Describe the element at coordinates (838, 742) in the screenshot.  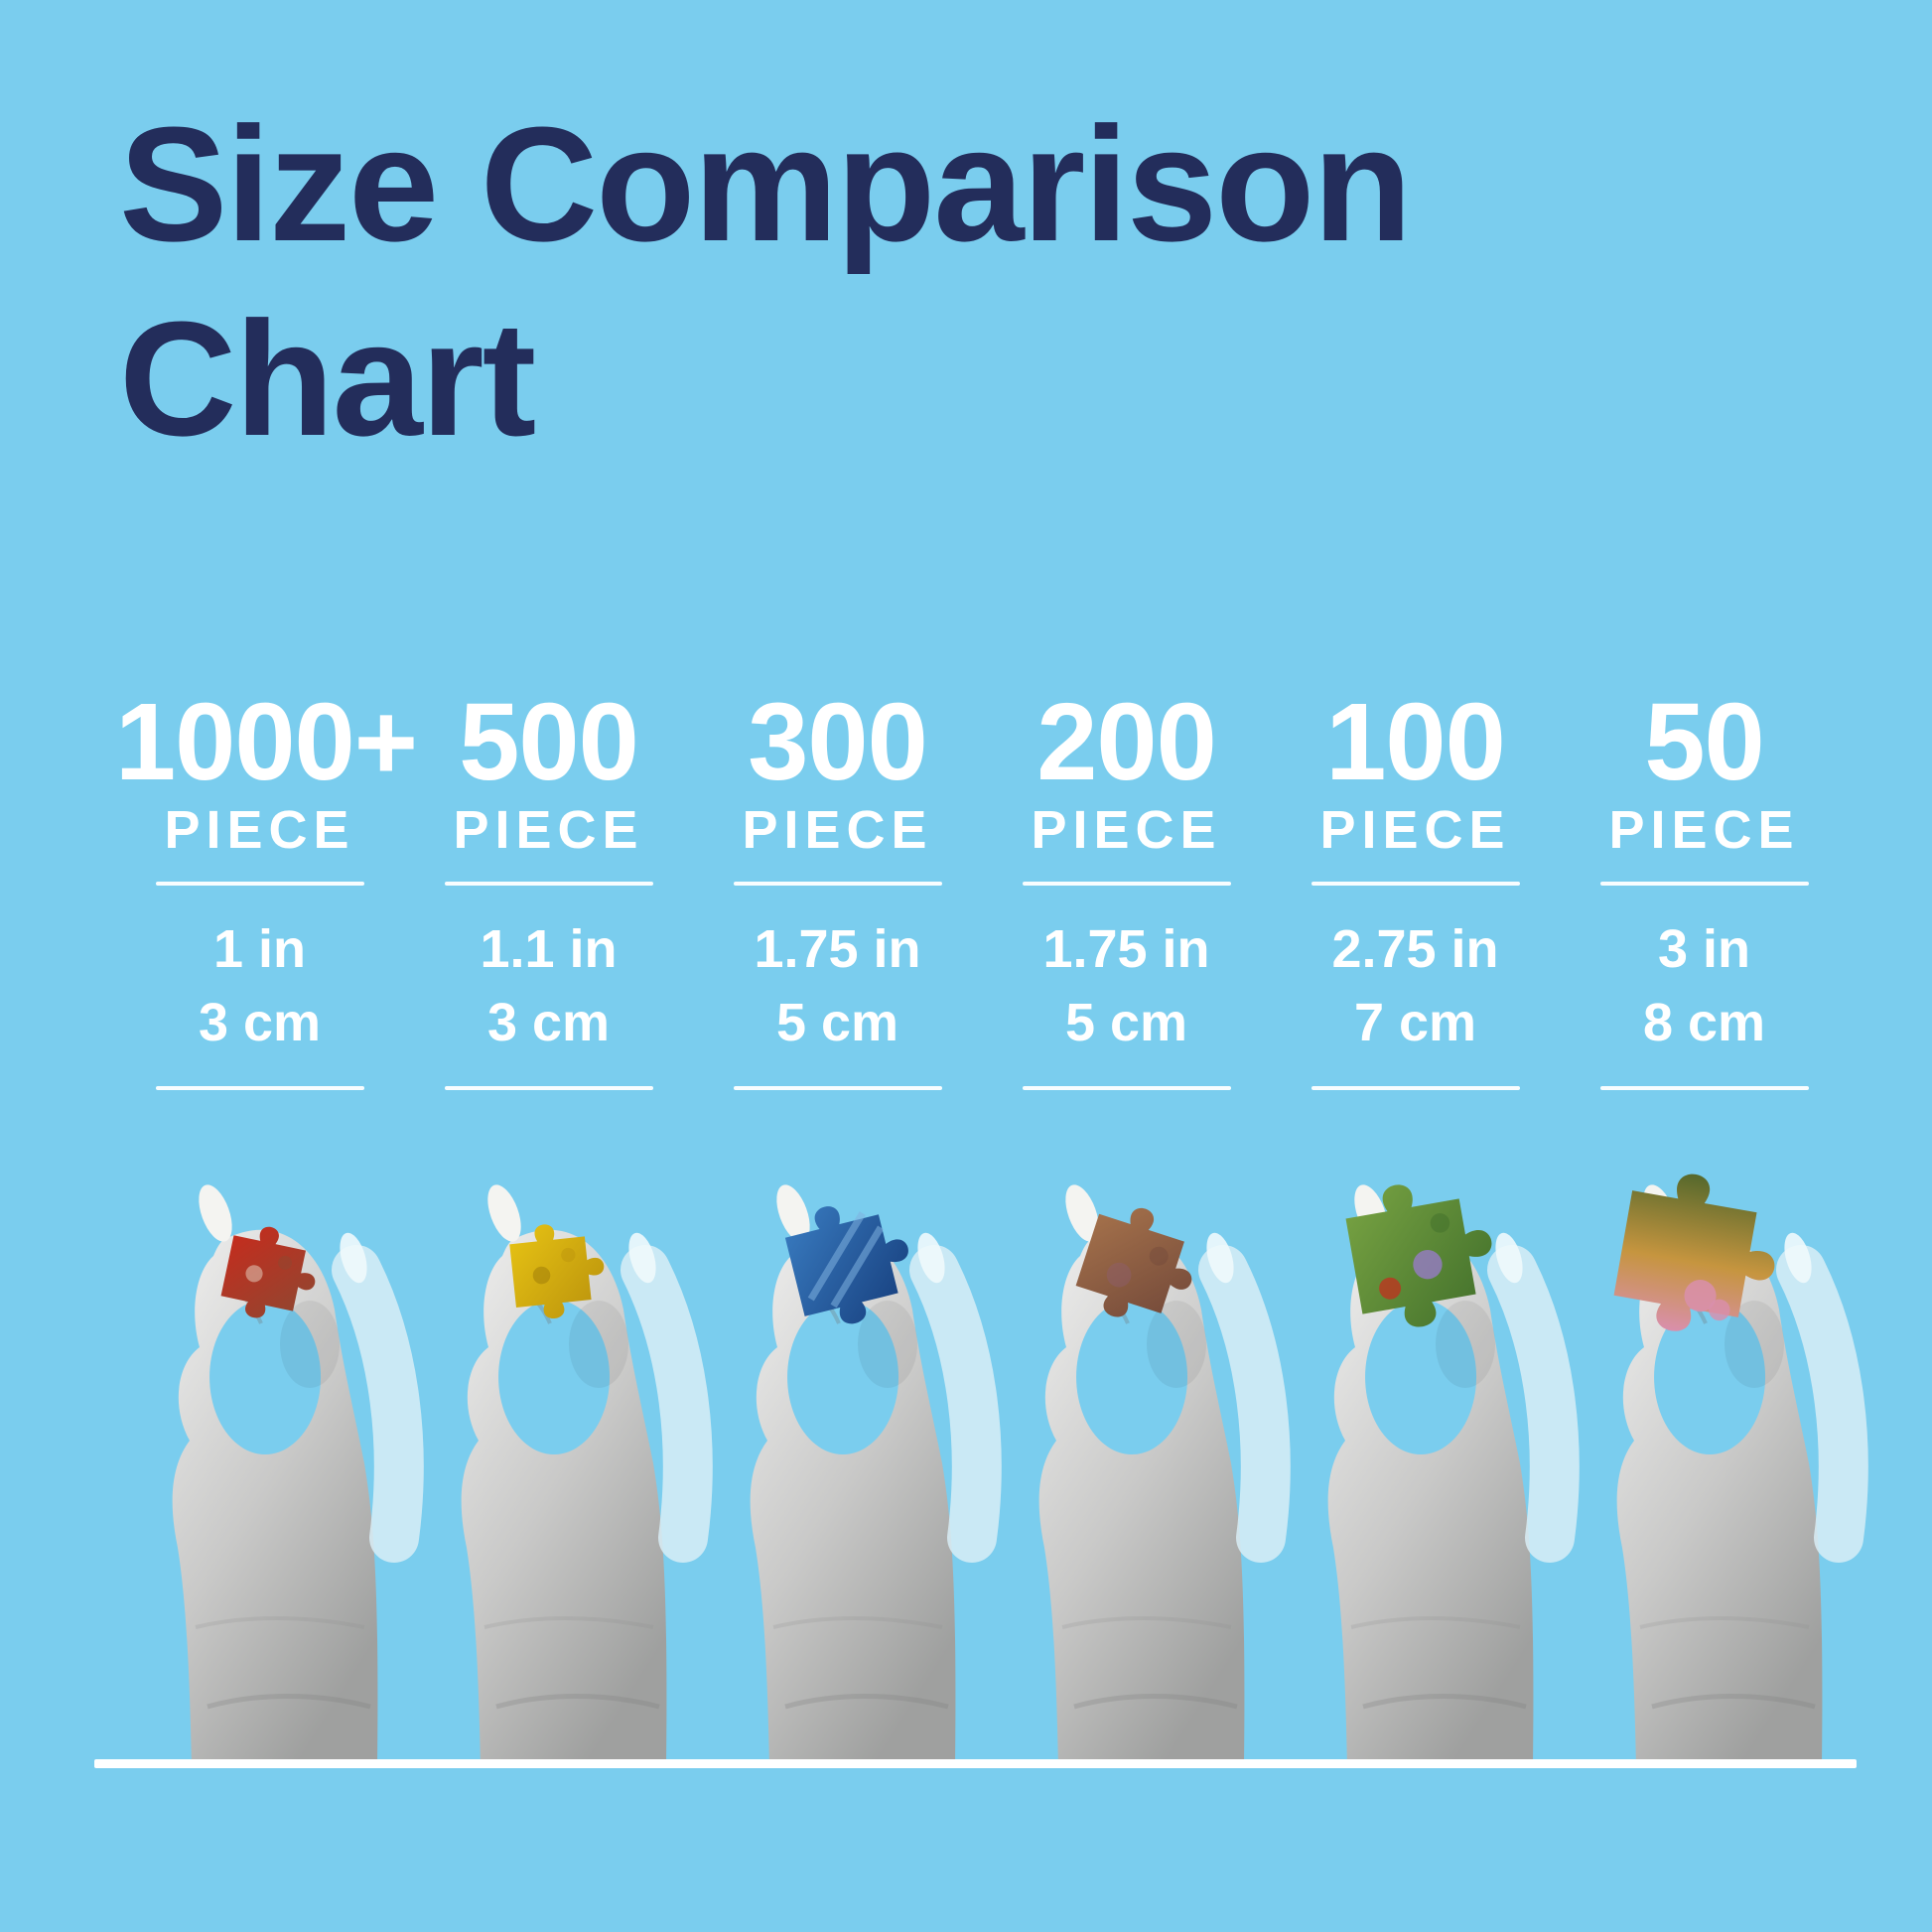
I see `piece-count: 300` at that location.